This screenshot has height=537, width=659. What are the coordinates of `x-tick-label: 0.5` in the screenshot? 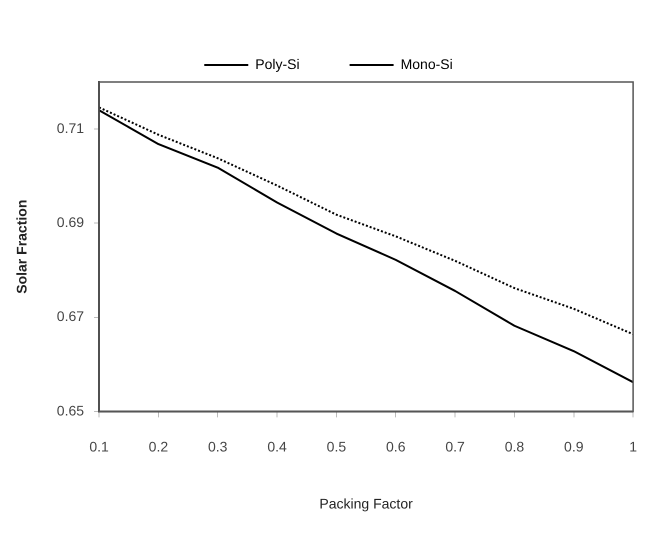 It's located at (336, 446).